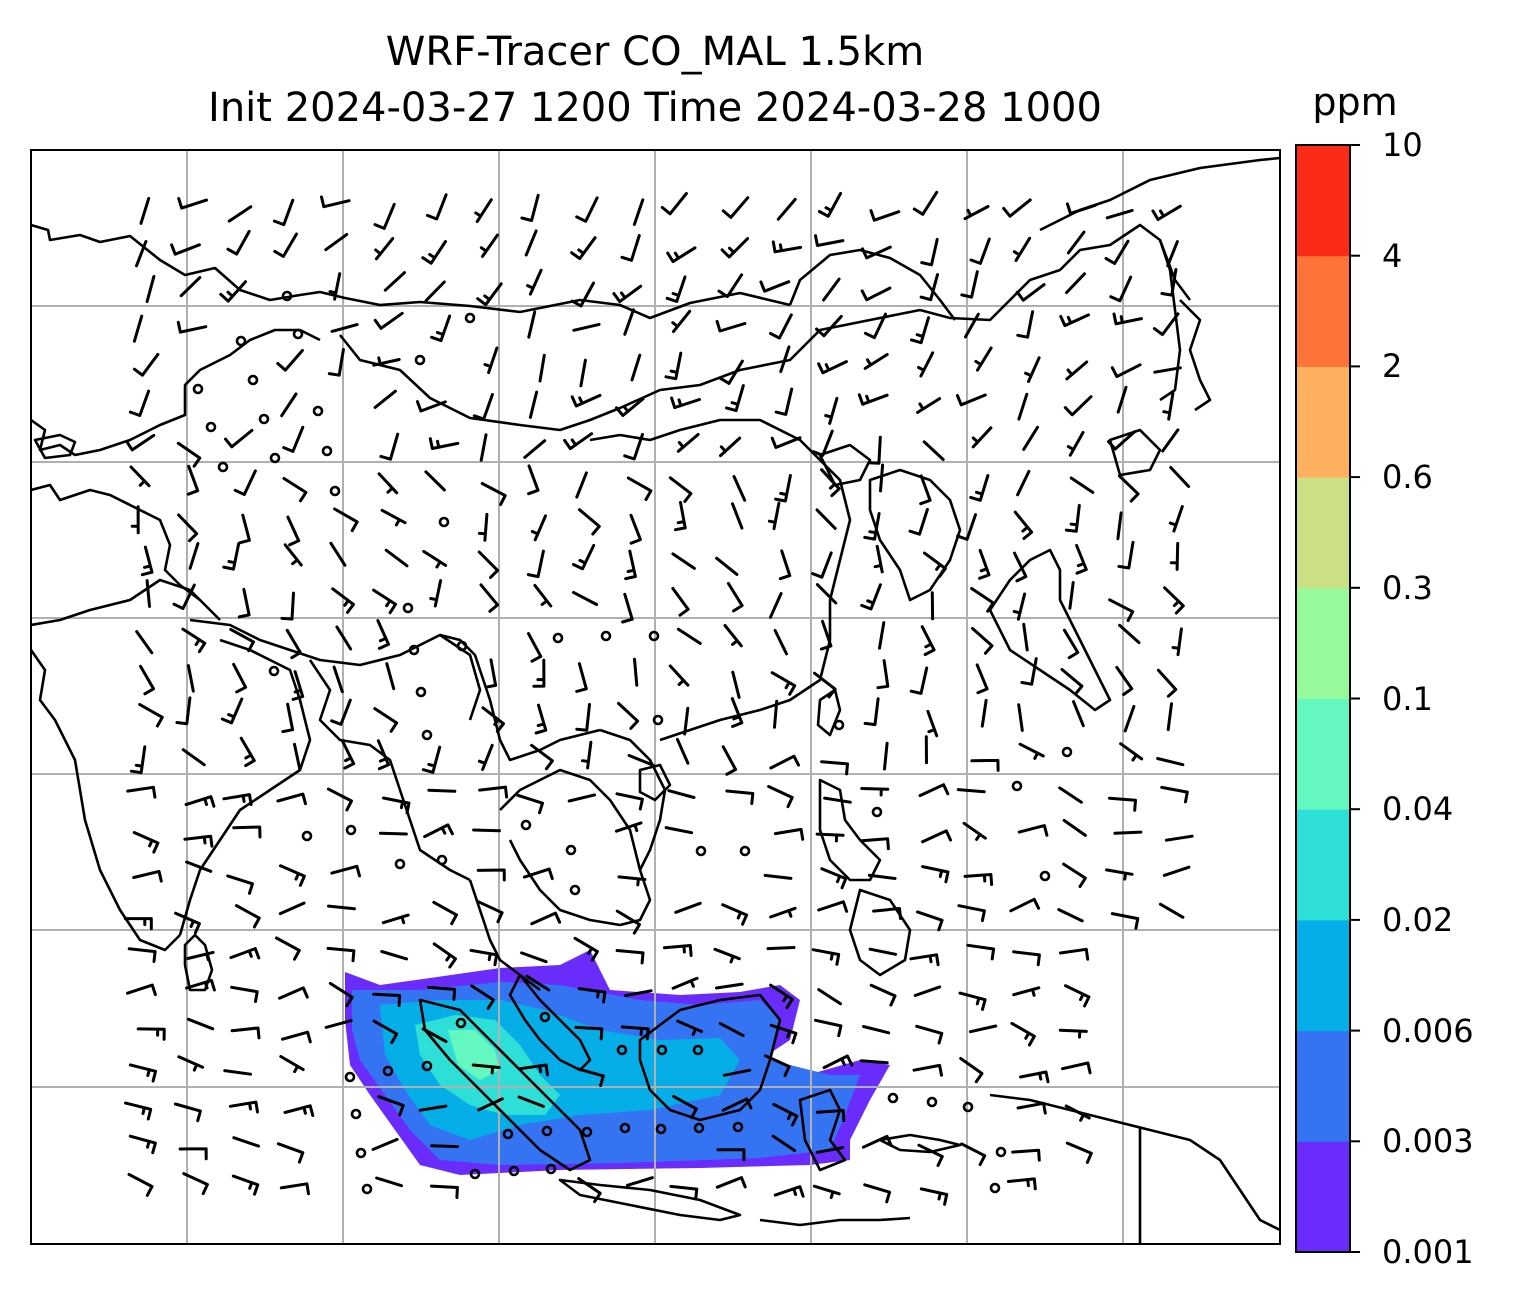 Image resolution: width=1528 pixels, height=1306 pixels. What do you see at coordinates (629, 370) in the screenshot?
I see `mongolia-border` at bounding box center [629, 370].